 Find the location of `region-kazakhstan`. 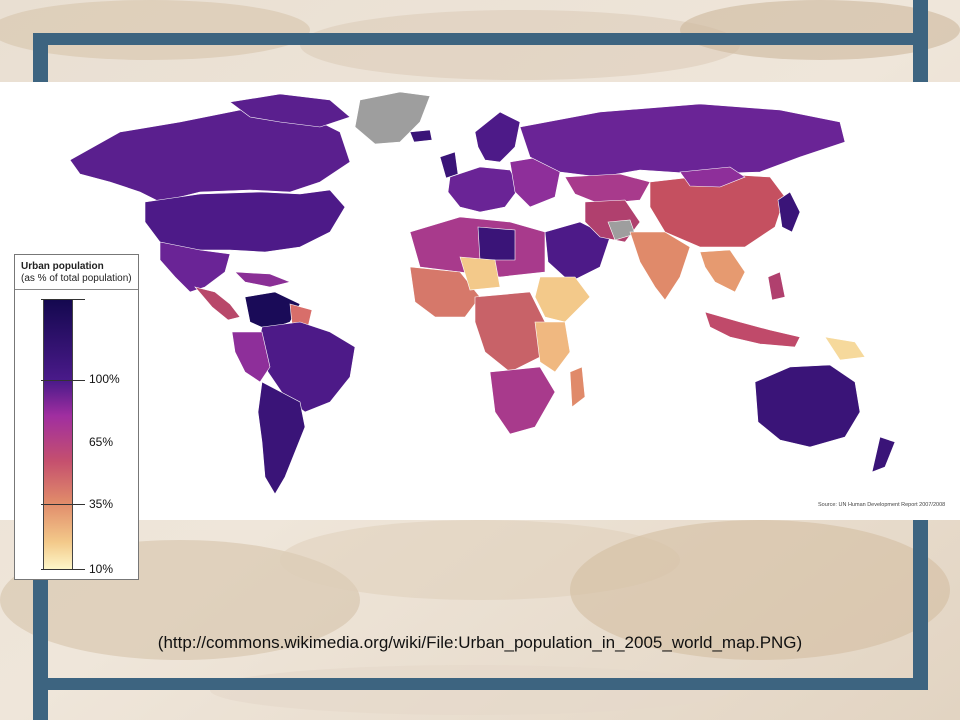

region-kazakhstan is located at coordinates (607, 189).